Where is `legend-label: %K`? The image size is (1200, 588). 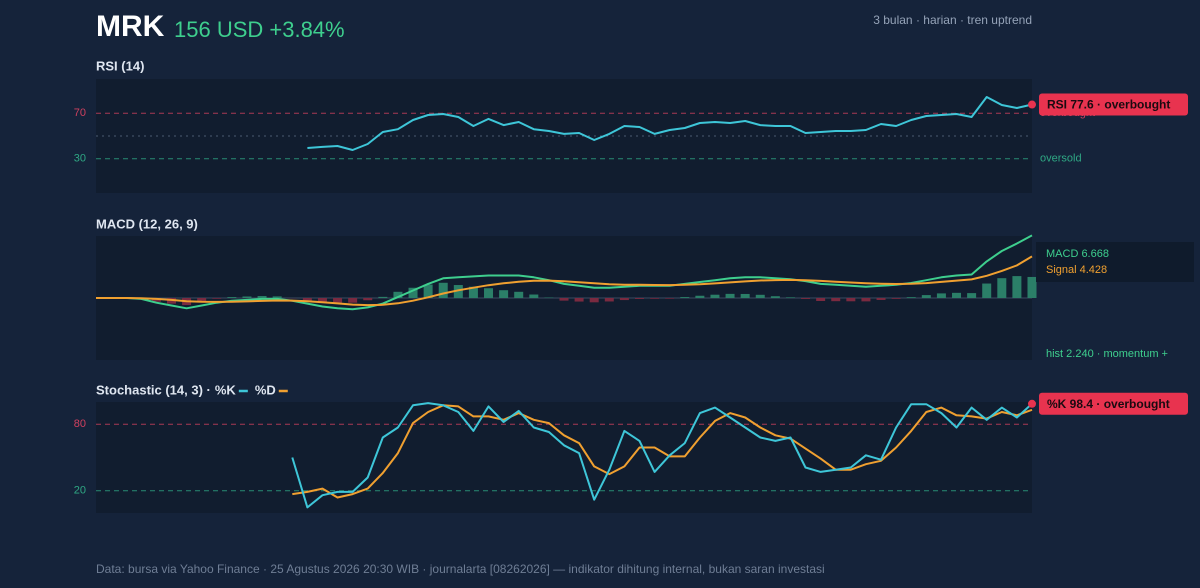 legend-label: %K is located at coordinates (226, 389).